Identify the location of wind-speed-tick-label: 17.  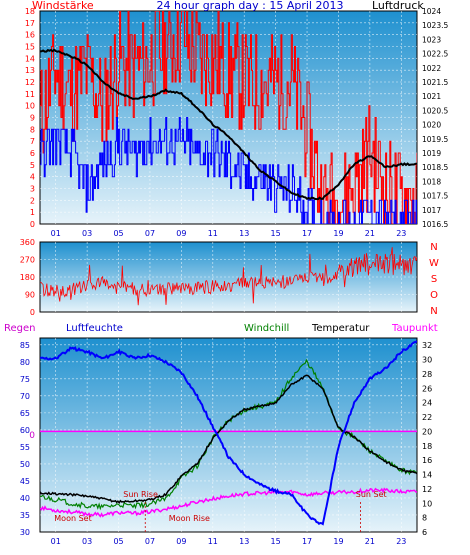
(30, 23).